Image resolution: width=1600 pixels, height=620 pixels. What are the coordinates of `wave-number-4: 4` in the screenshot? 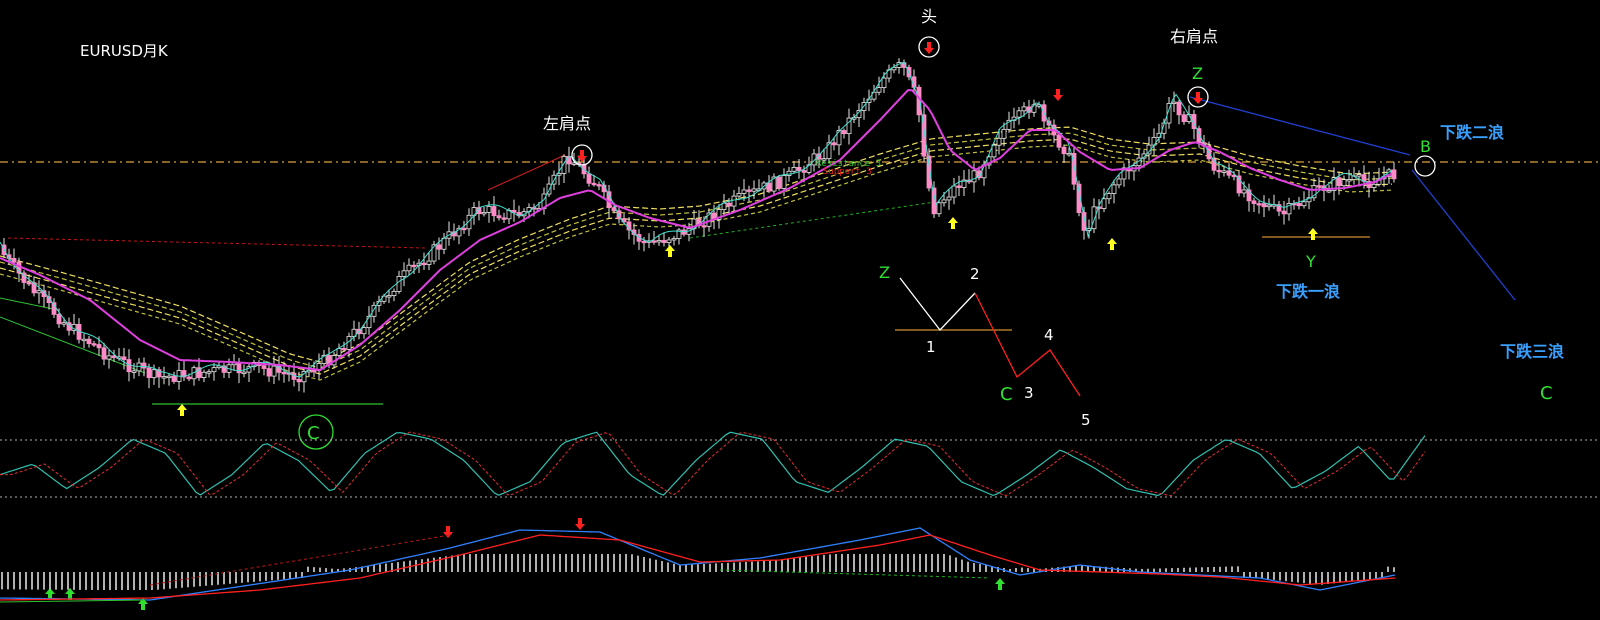 It's located at (1049, 335).